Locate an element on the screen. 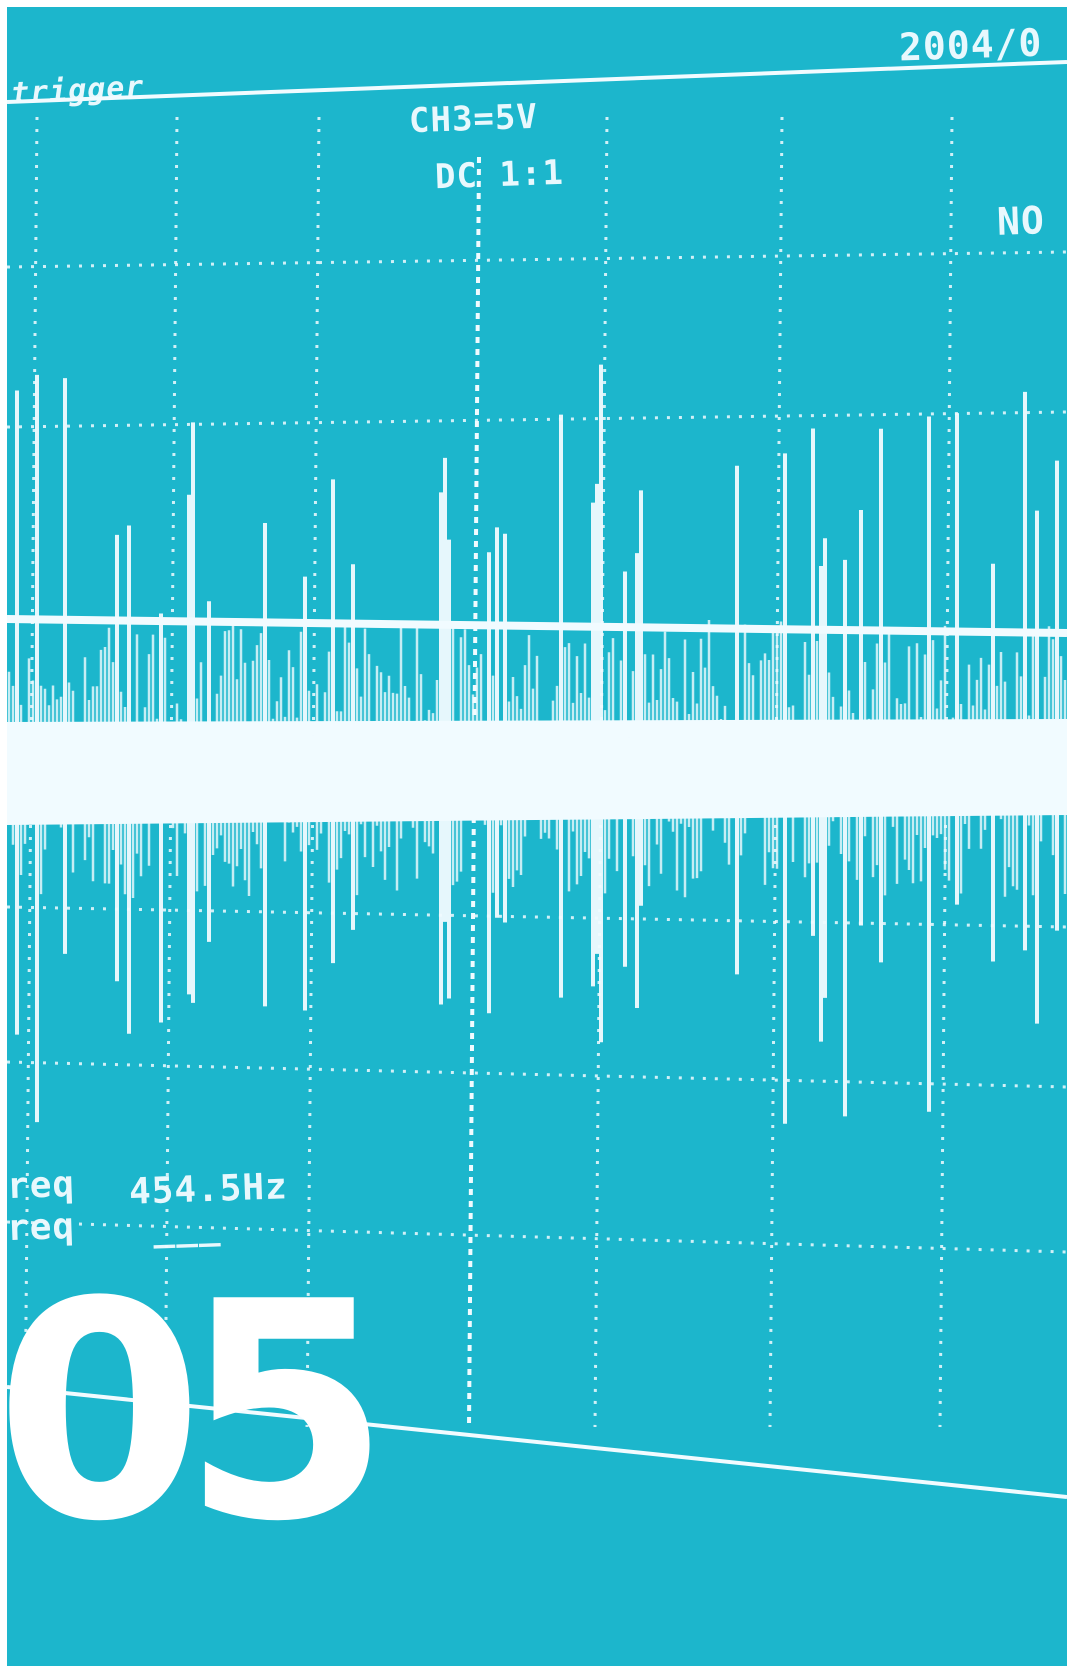 The image size is (1074, 1672). center-axis is located at coordinates (474, 792).